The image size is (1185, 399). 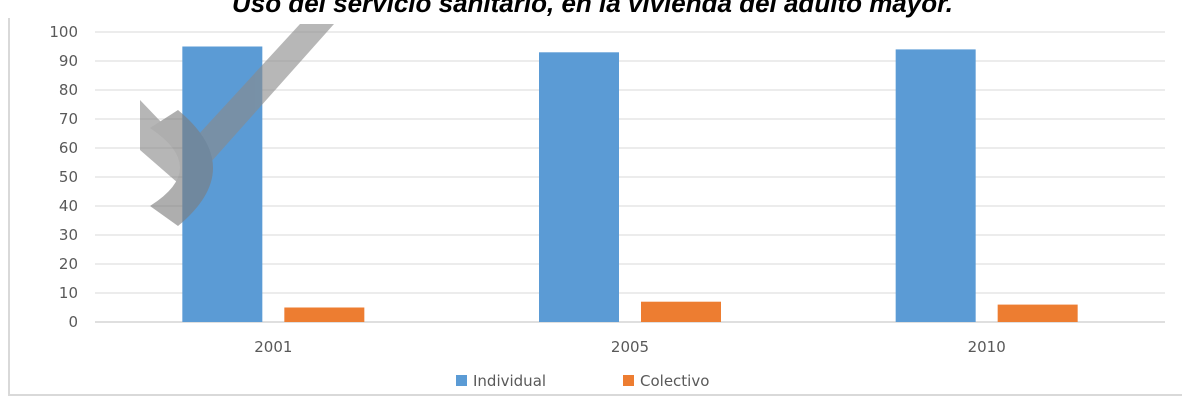 What do you see at coordinates (68, 148) in the screenshot?
I see `y-tick-label: 60` at bounding box center [68, 148].